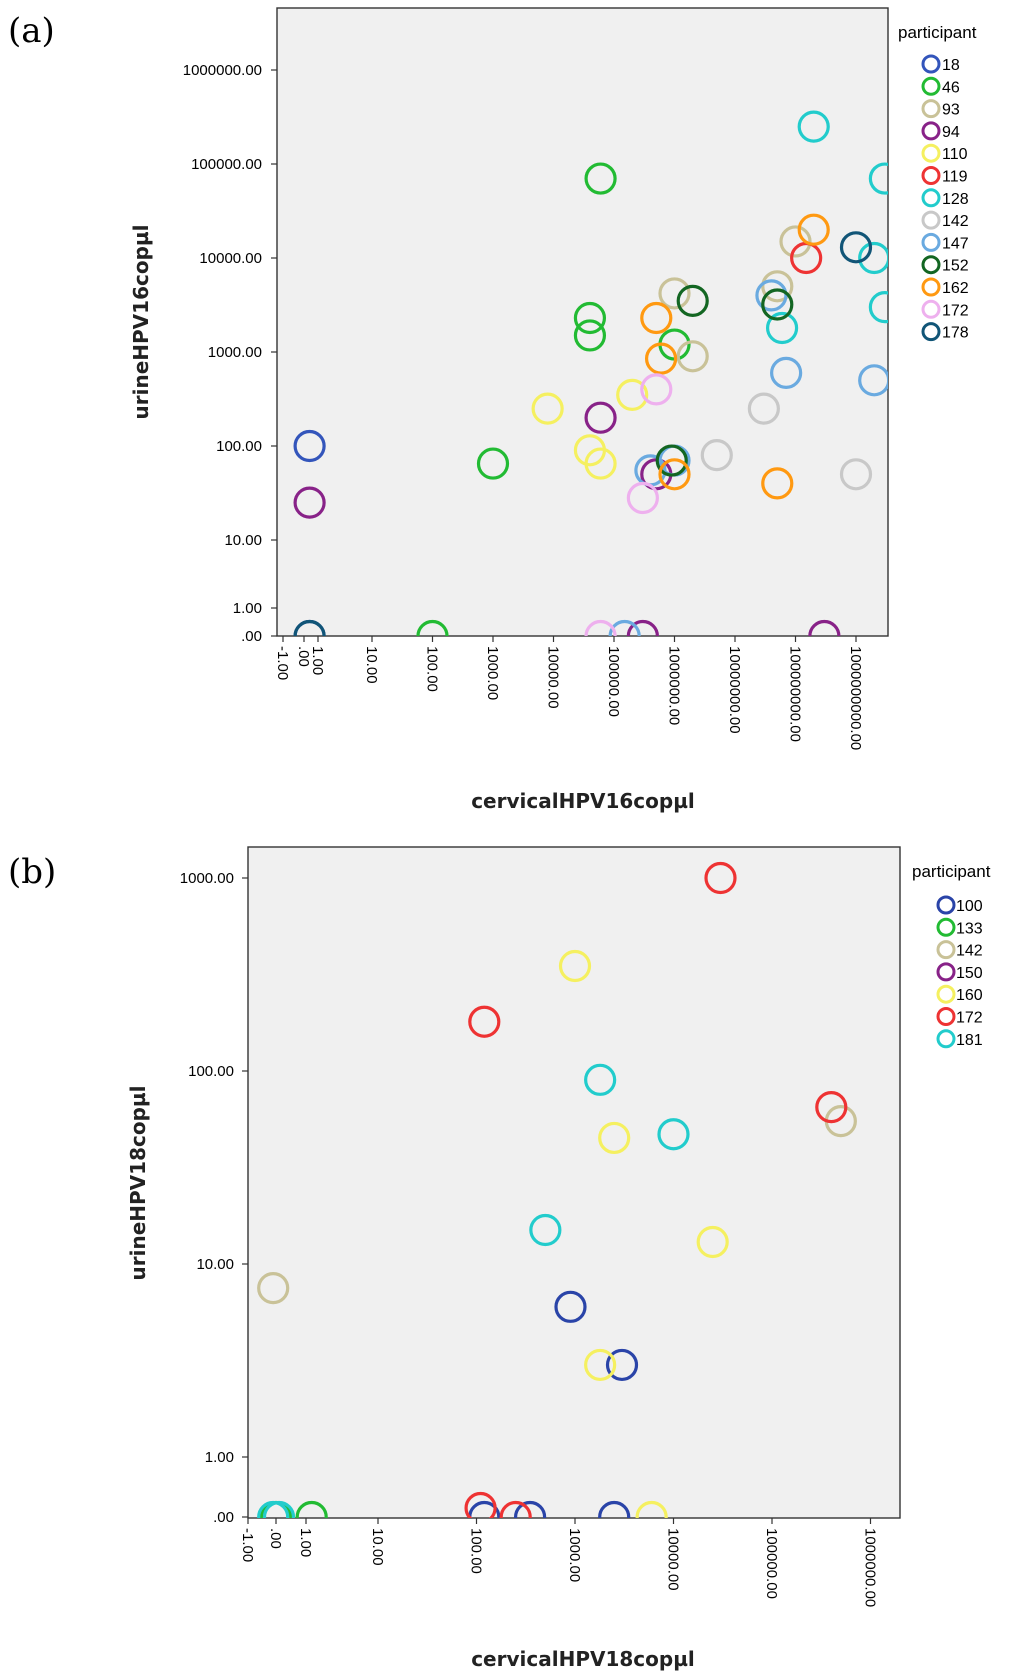 This screenshot has width=1024, height=1679. I want to click on legend-label: 18, so click(951, 65).